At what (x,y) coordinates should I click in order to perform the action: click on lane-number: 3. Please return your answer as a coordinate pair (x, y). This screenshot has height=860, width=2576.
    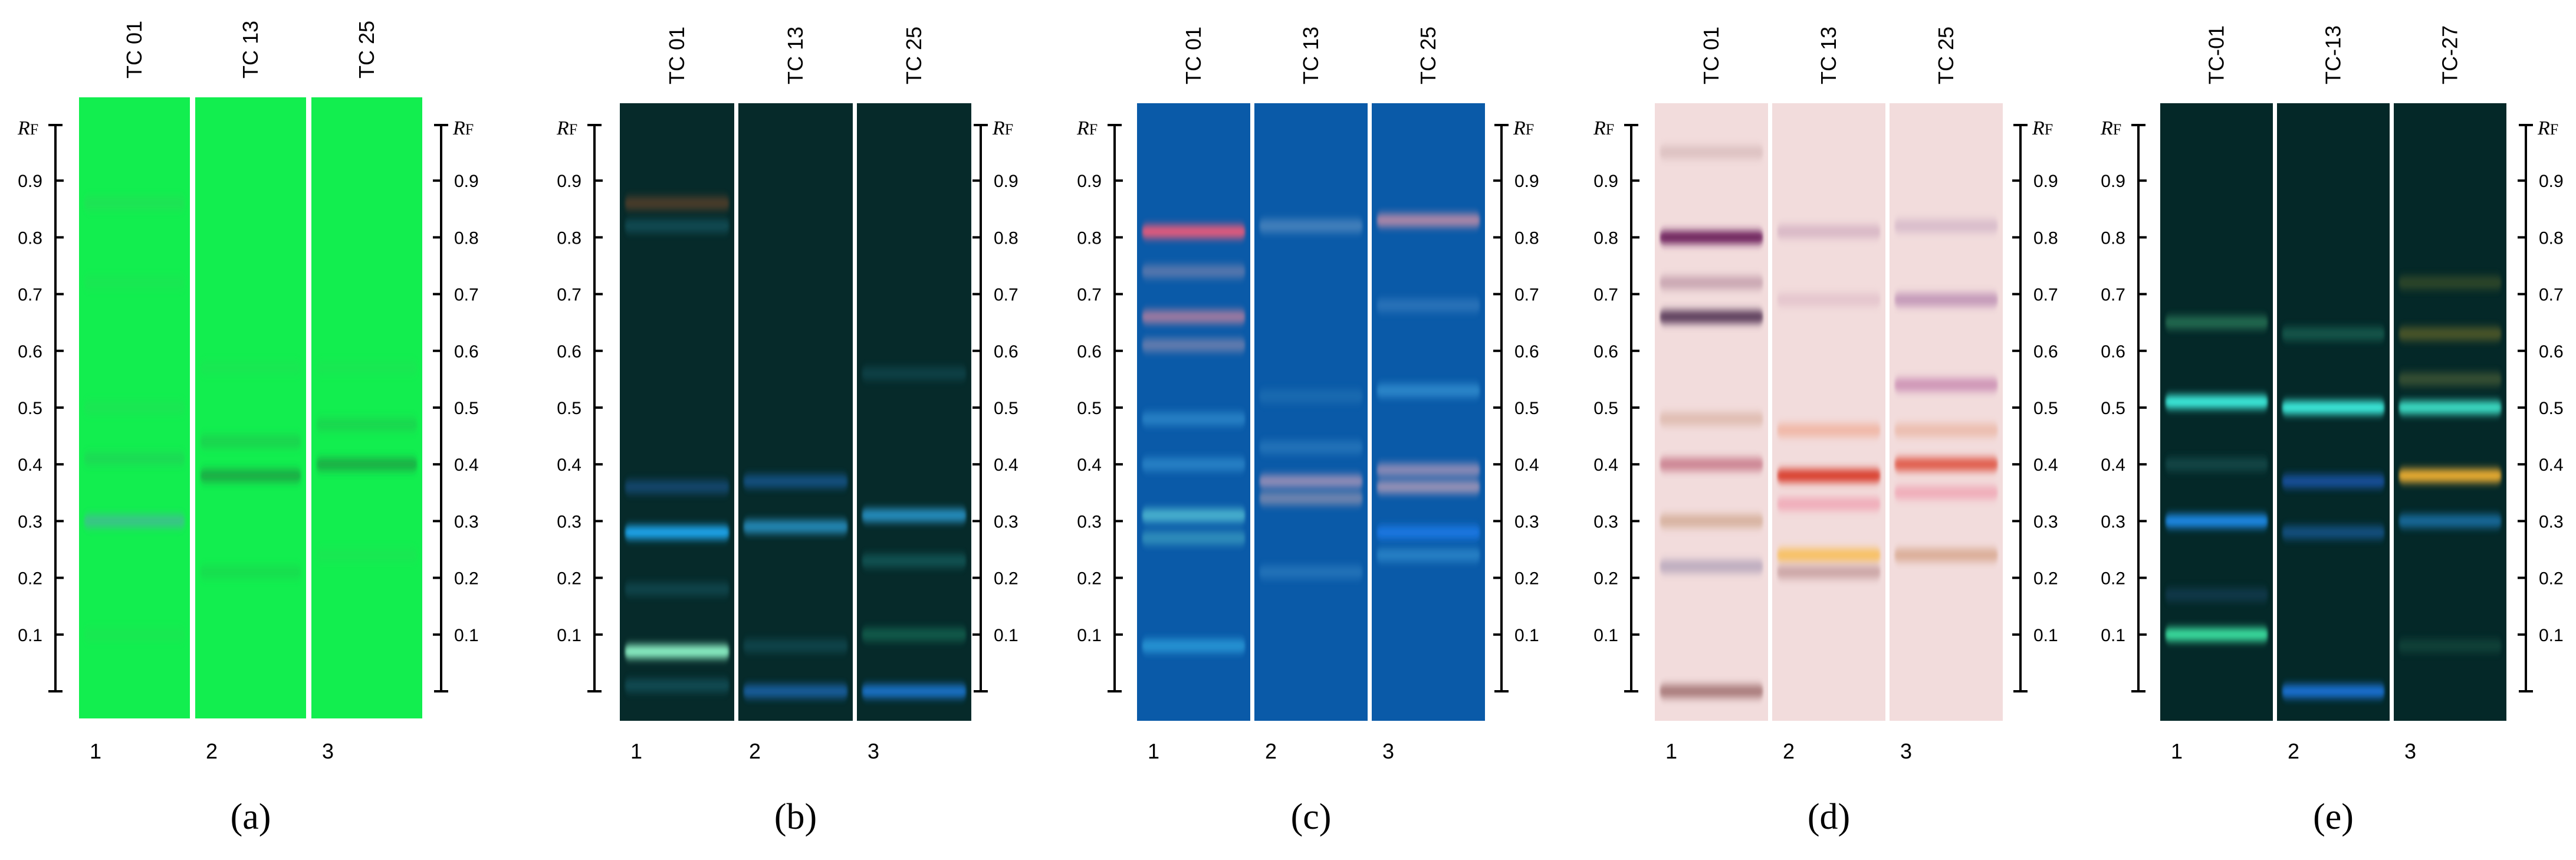
    Looking at the image, I should click on (1906, 751).